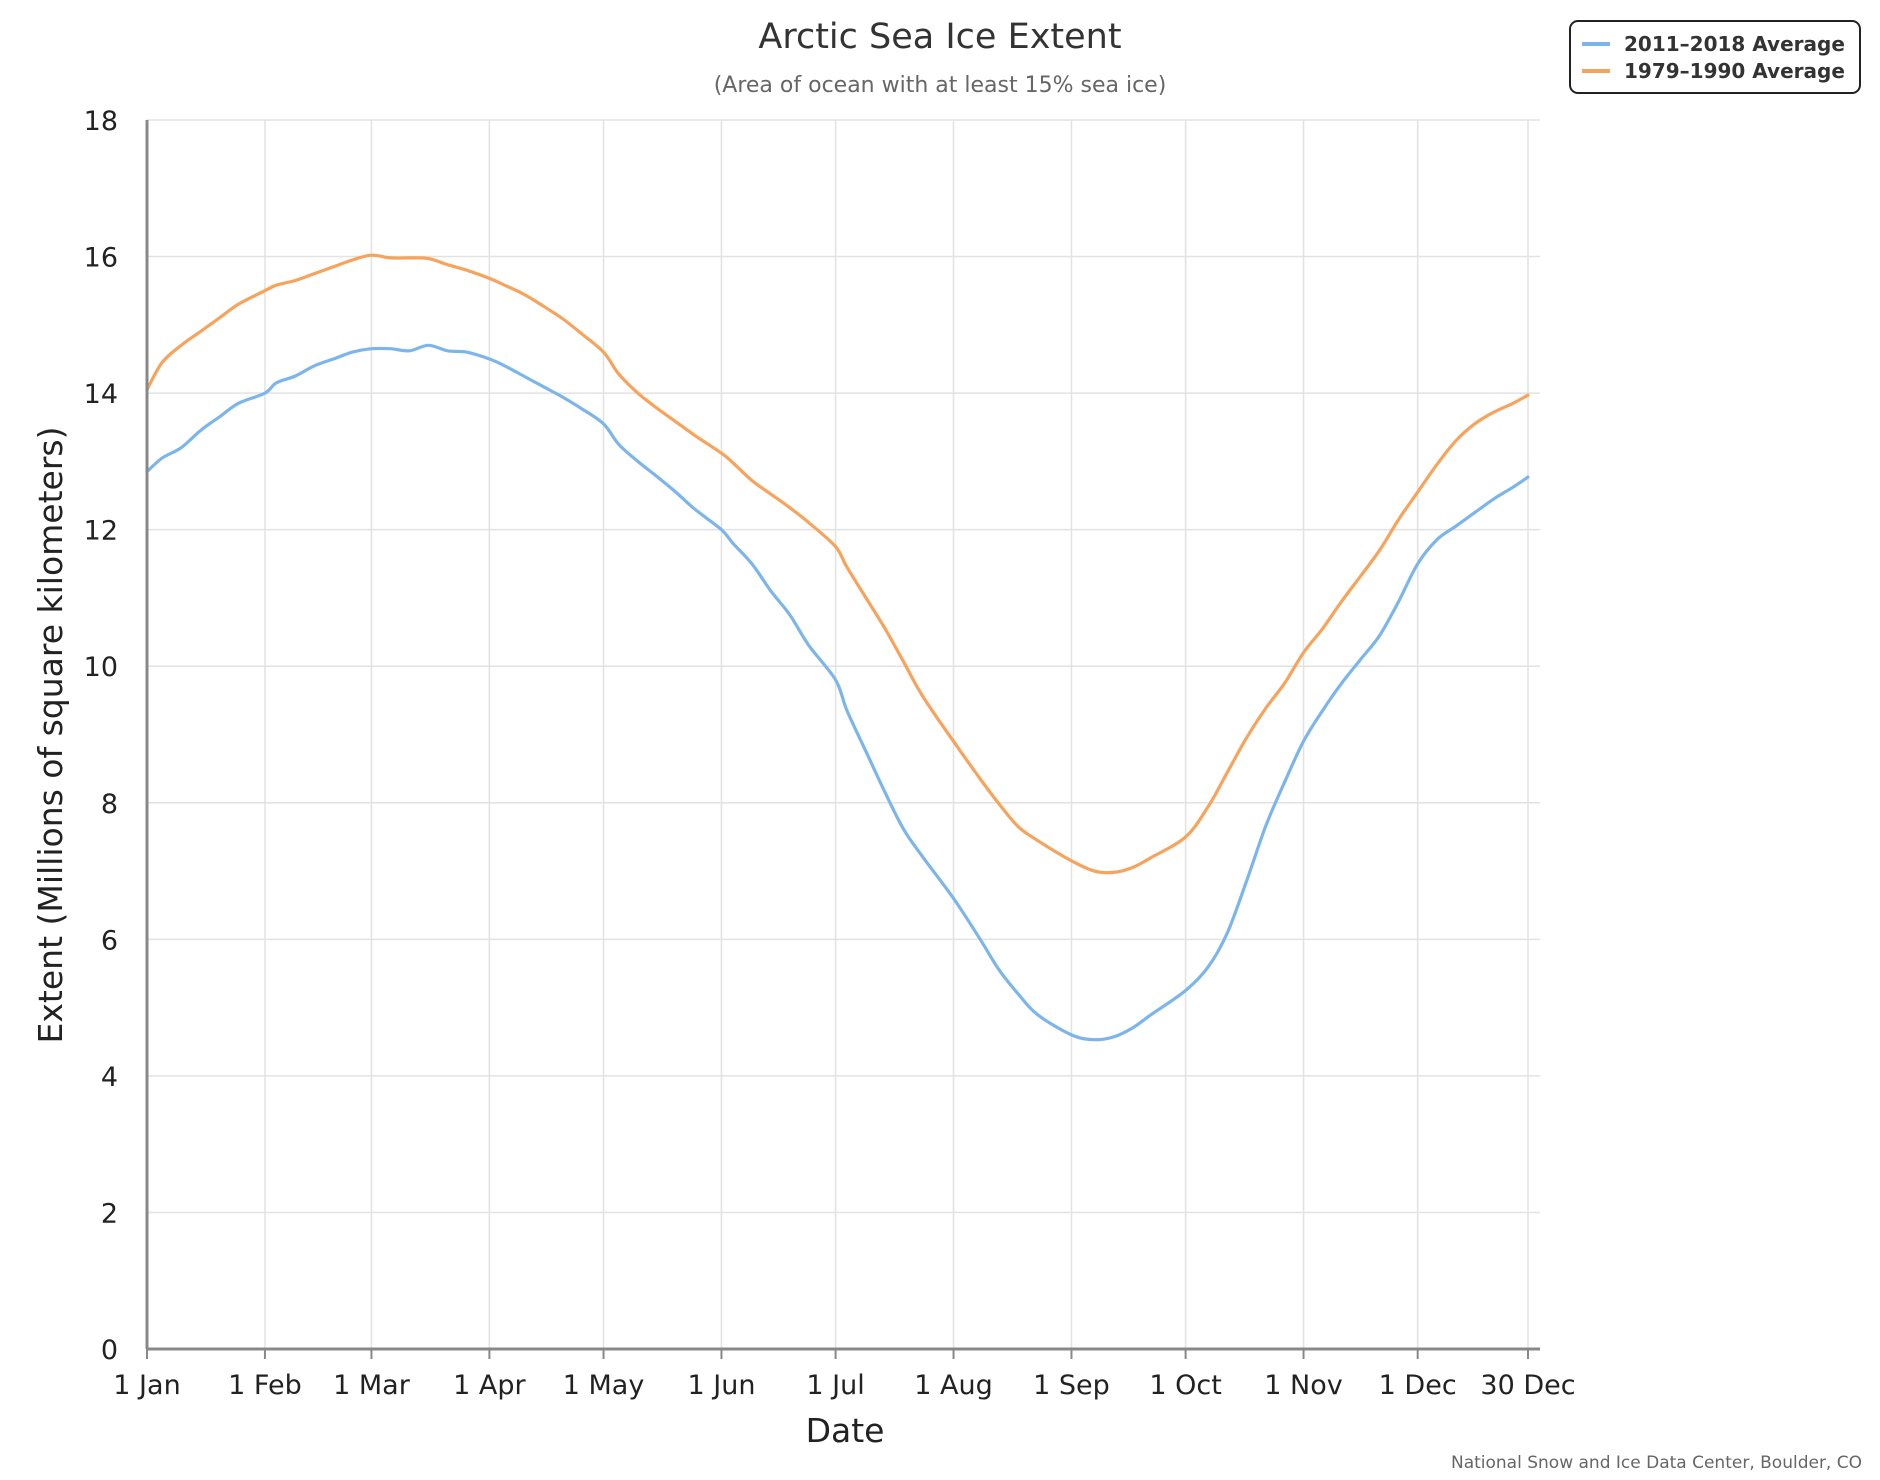 The width and height of the screenshot is (1880, 1480). I want to click on legend-label: 2011–2018 Average, so click(1734, 44).